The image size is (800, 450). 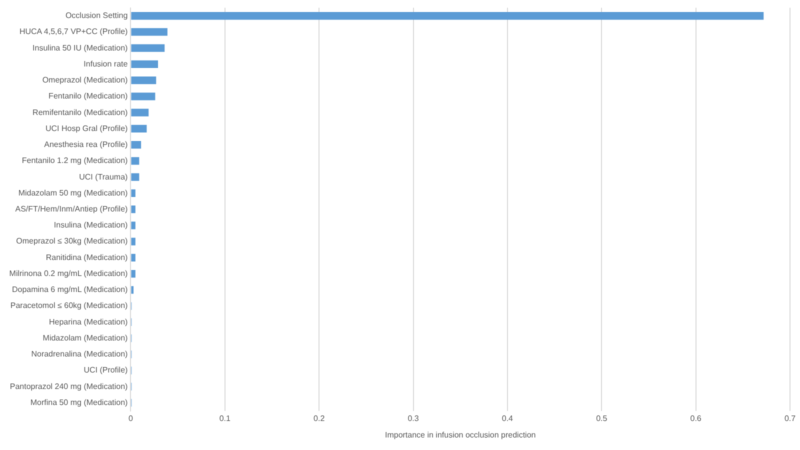 I want to click on y-tick-label: UCI (Trauma), so click(x=103, y=177).